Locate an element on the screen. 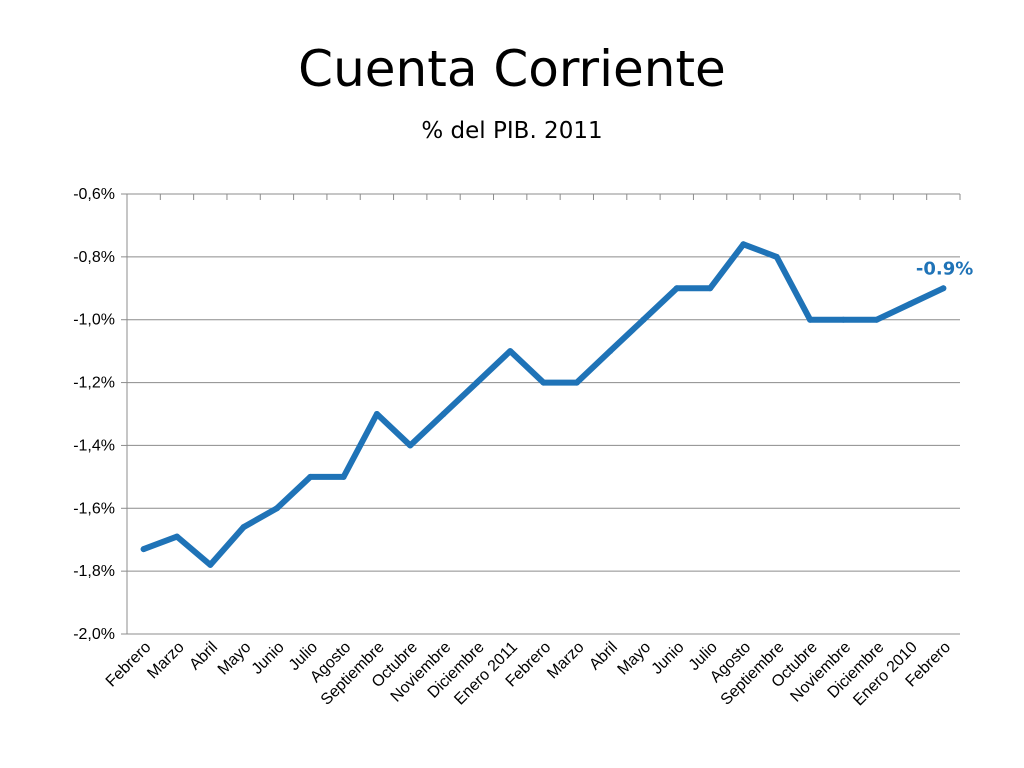 The image size is (1024, 768). annotations: -0.9% is located at coordinates (944, 268).